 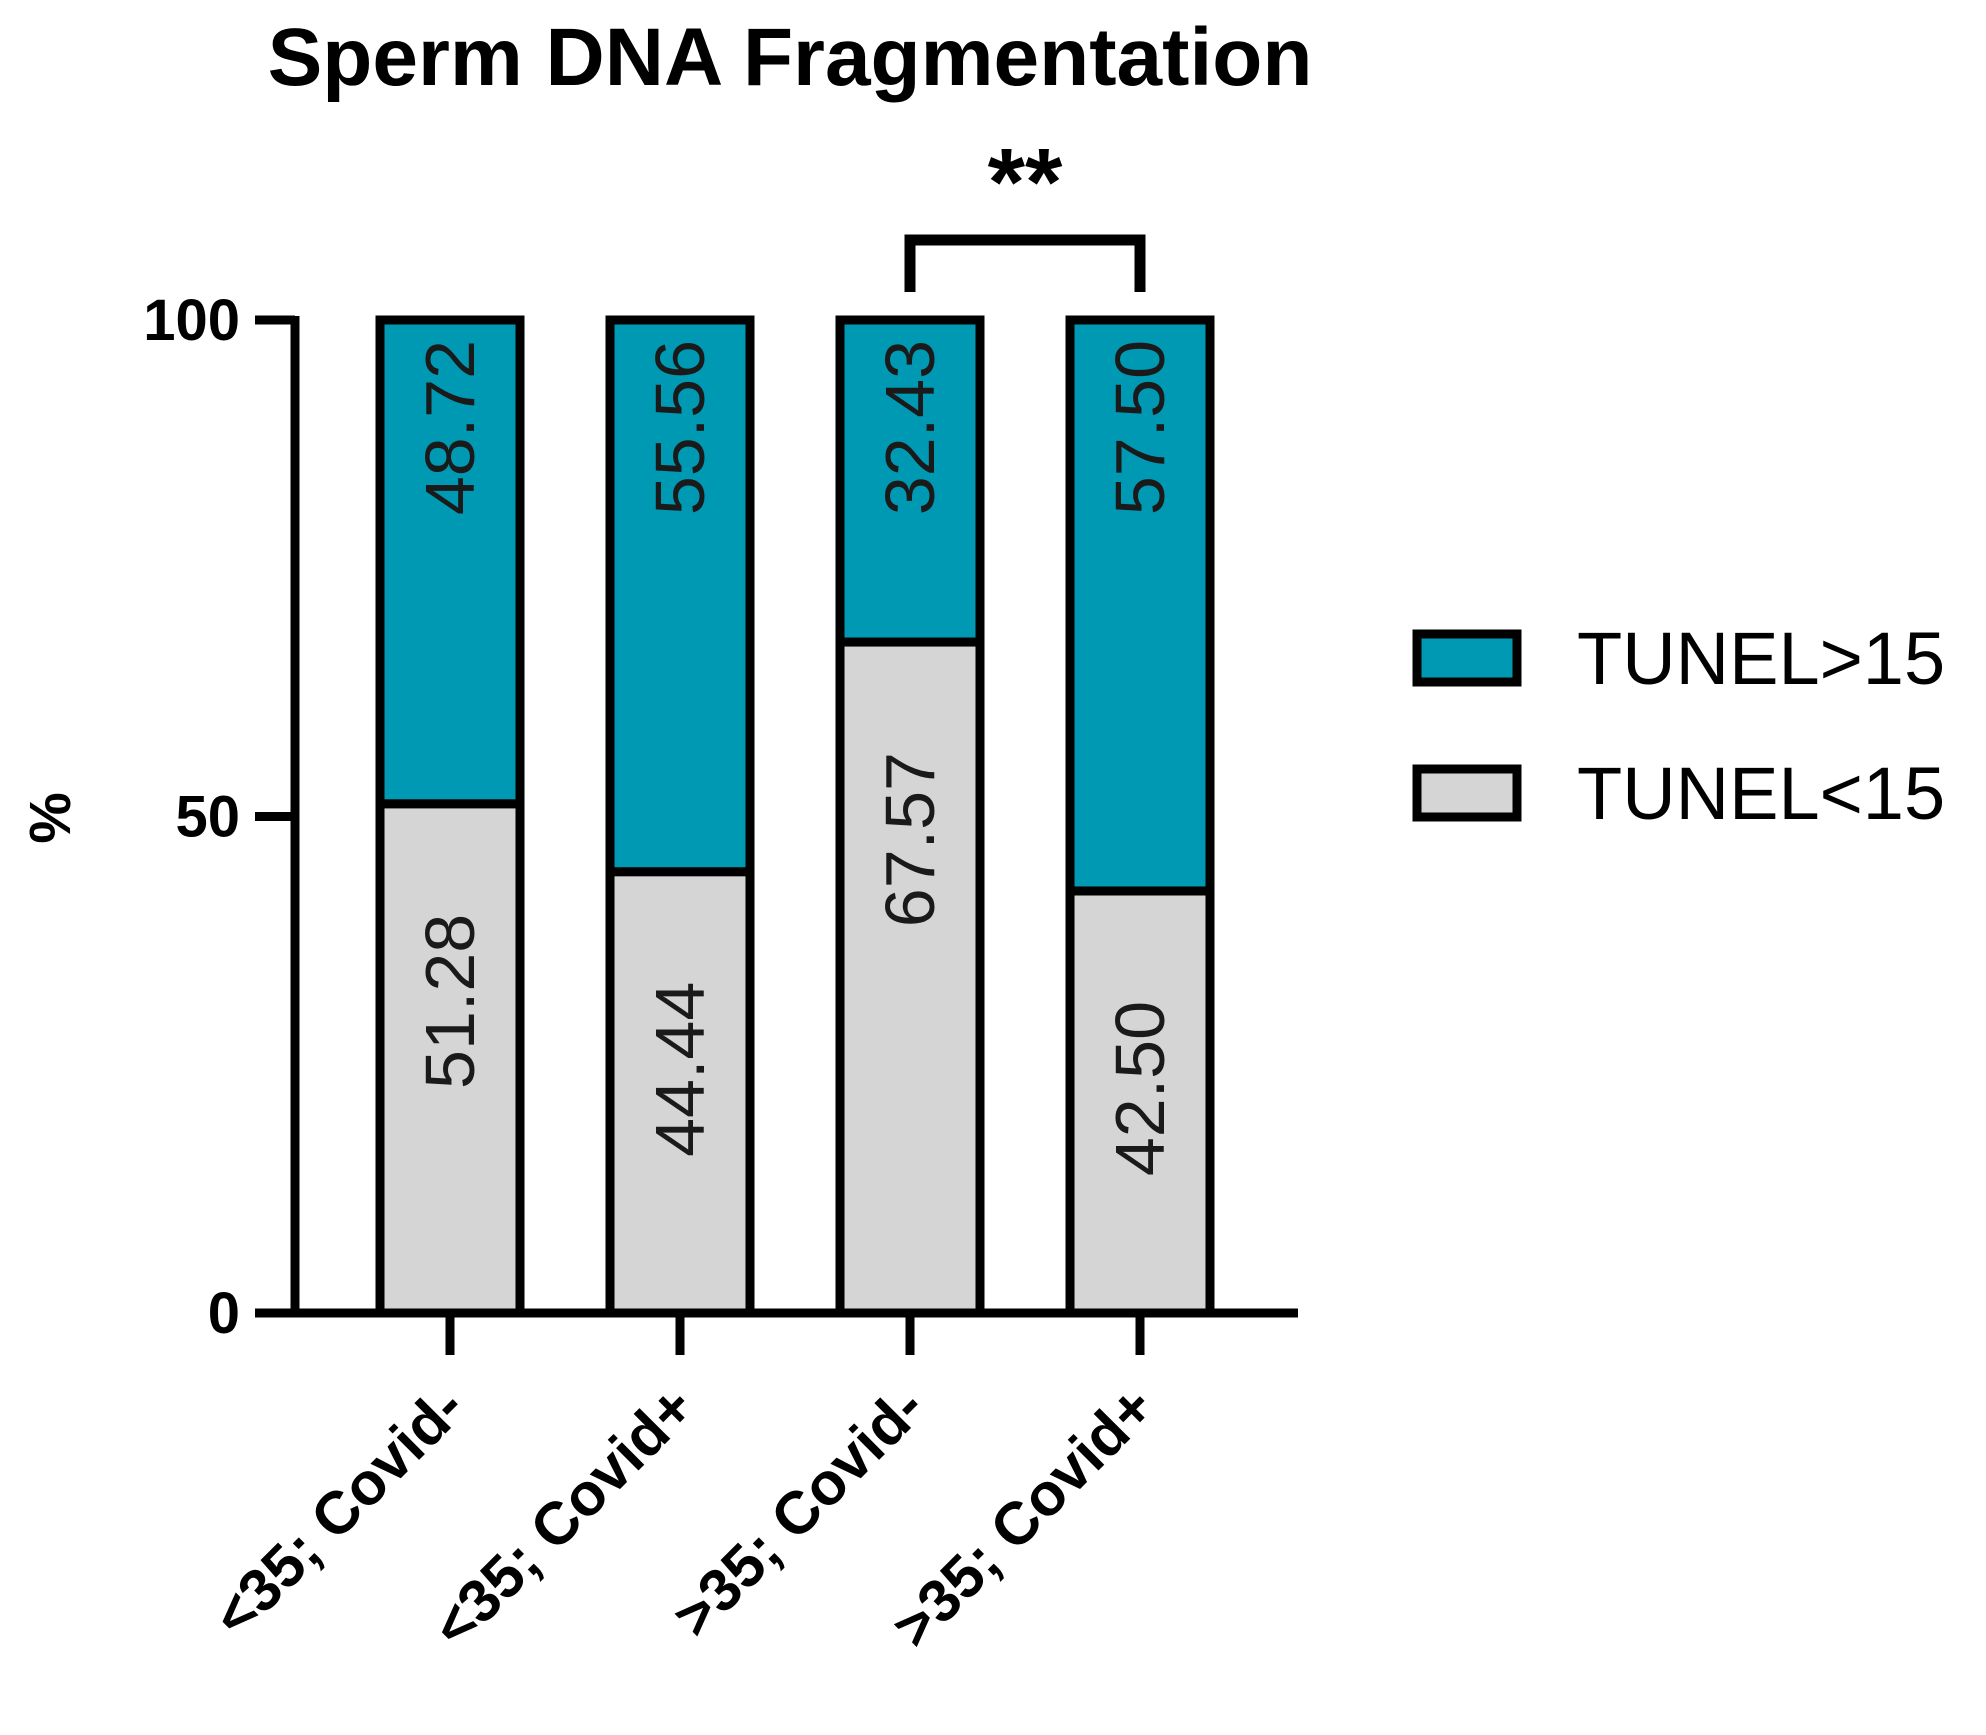 I want to click on y-axis-label: %, so click(x=50, y=818).